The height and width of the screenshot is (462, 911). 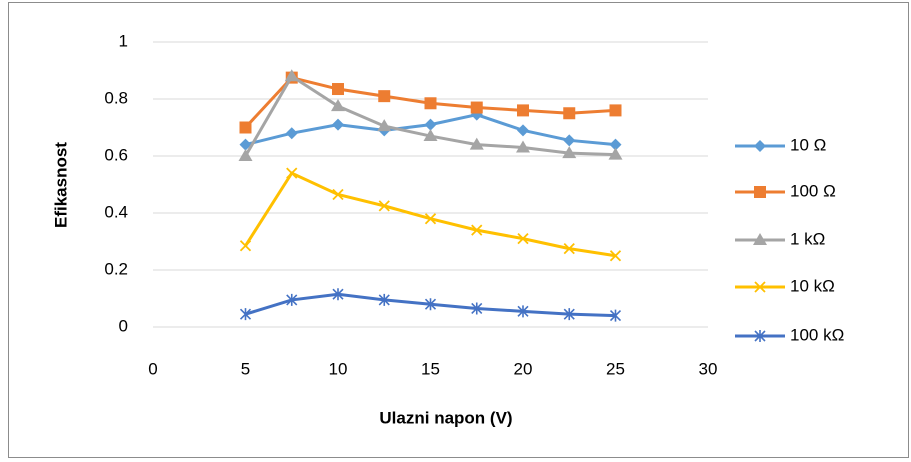 I want to click on y-axis-title: Efikasnost, so click(x=60, y=185).